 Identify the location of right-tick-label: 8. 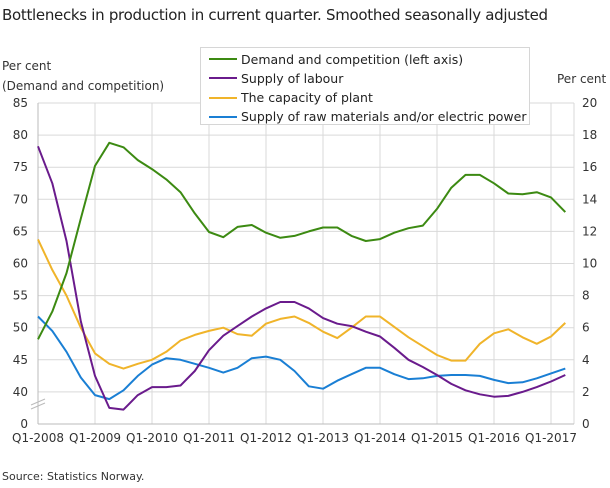
(586, 296).